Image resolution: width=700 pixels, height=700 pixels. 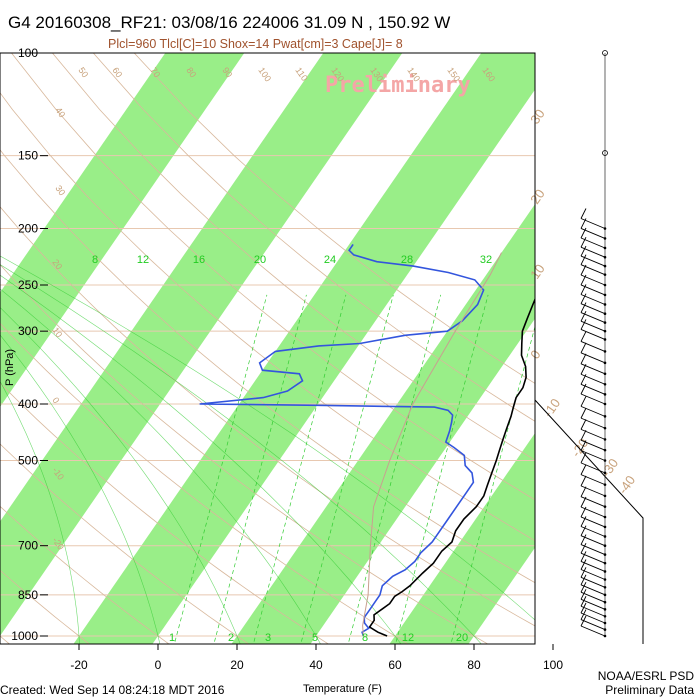 What do you see at coordinates (57, 264) in the screenshot?
I see `dry-adiabat-side-label: 20` at bounding box center [57, 264].